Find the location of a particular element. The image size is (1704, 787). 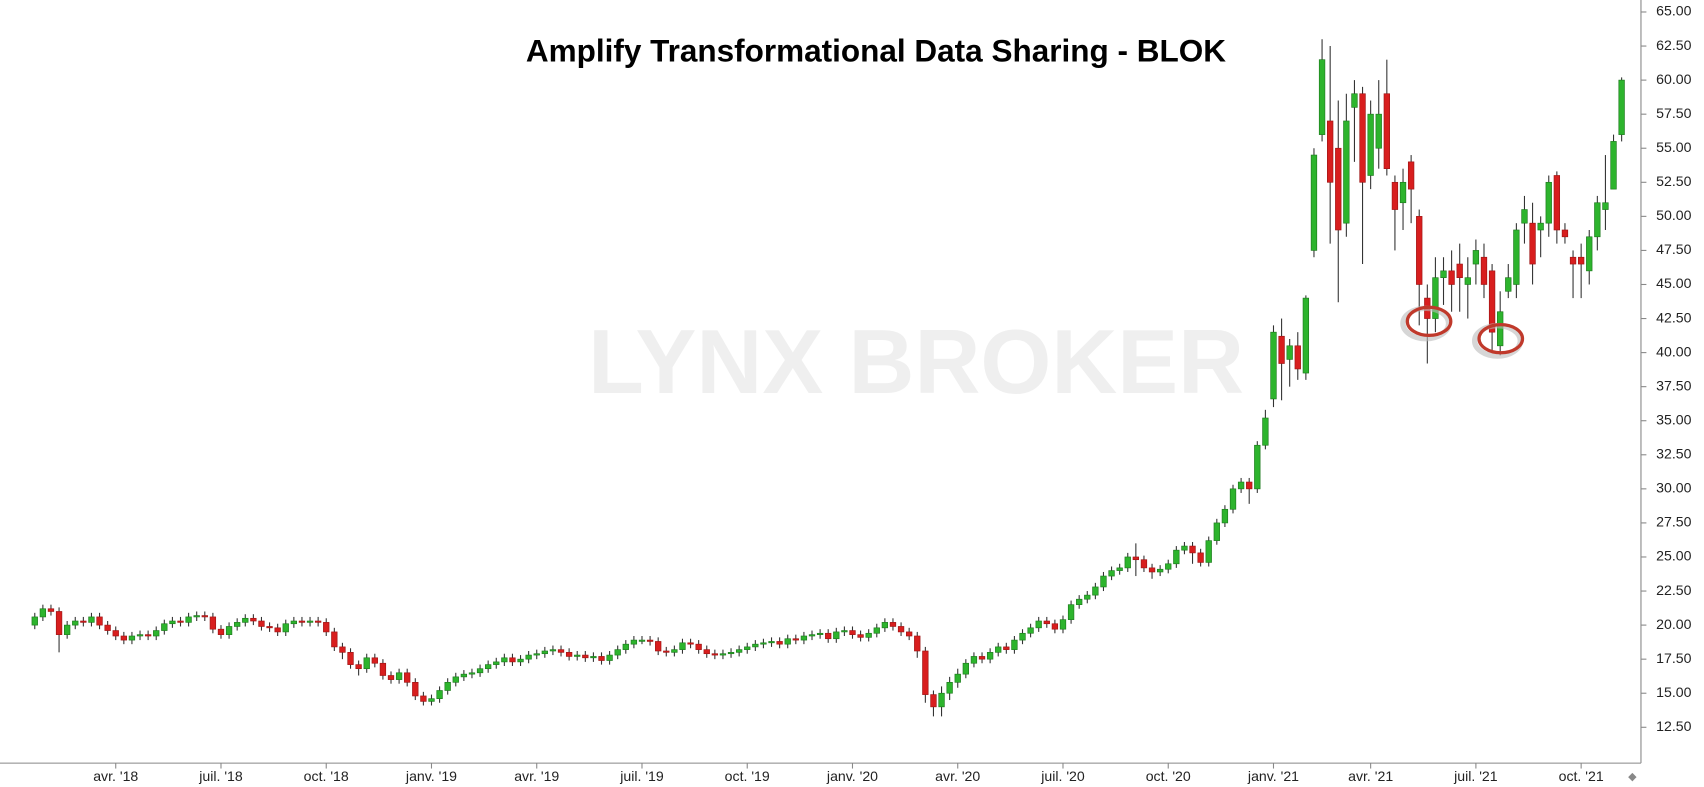

x-tick-label: oct. '18 is located at coordinates (326, 776).